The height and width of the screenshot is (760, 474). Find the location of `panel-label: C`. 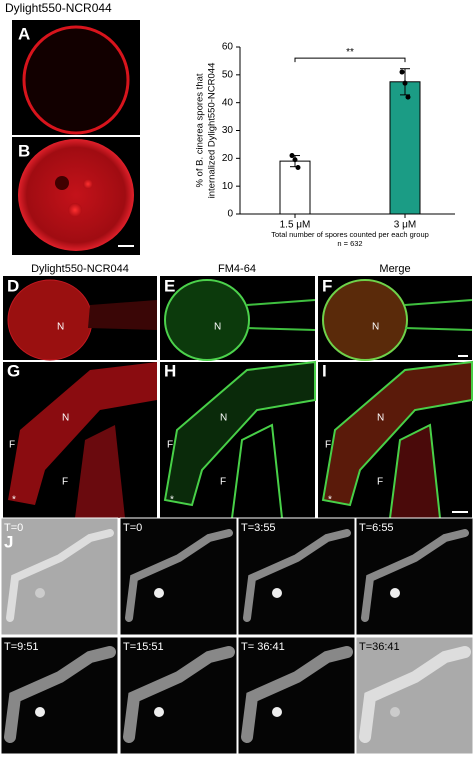

panel-label: C is located at coordinates (174, 28).